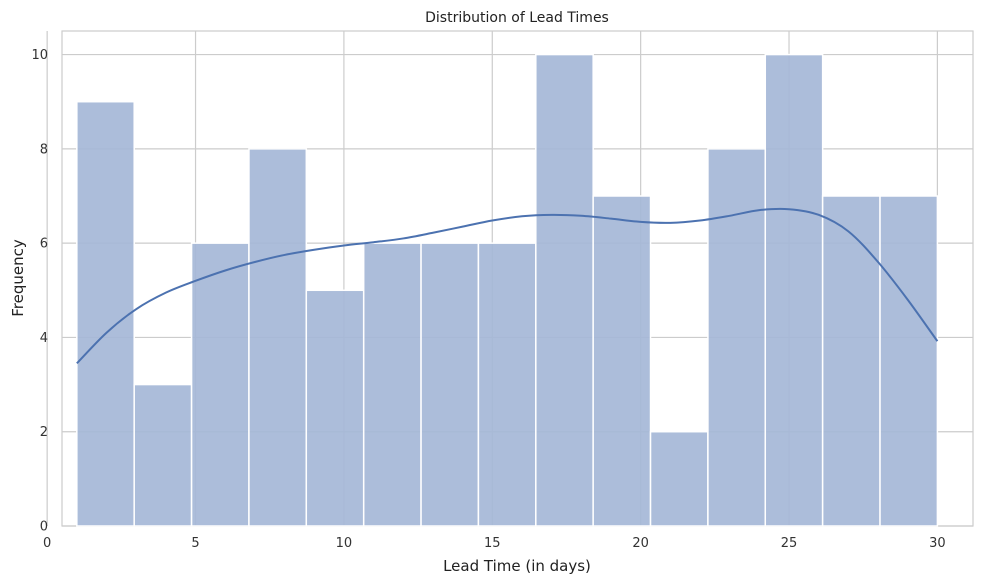 This screenshot has width=984, height=584. Describe the element at coordinates (937, 543) in the screenshot. I see `x-tick-label: 30` at that location.